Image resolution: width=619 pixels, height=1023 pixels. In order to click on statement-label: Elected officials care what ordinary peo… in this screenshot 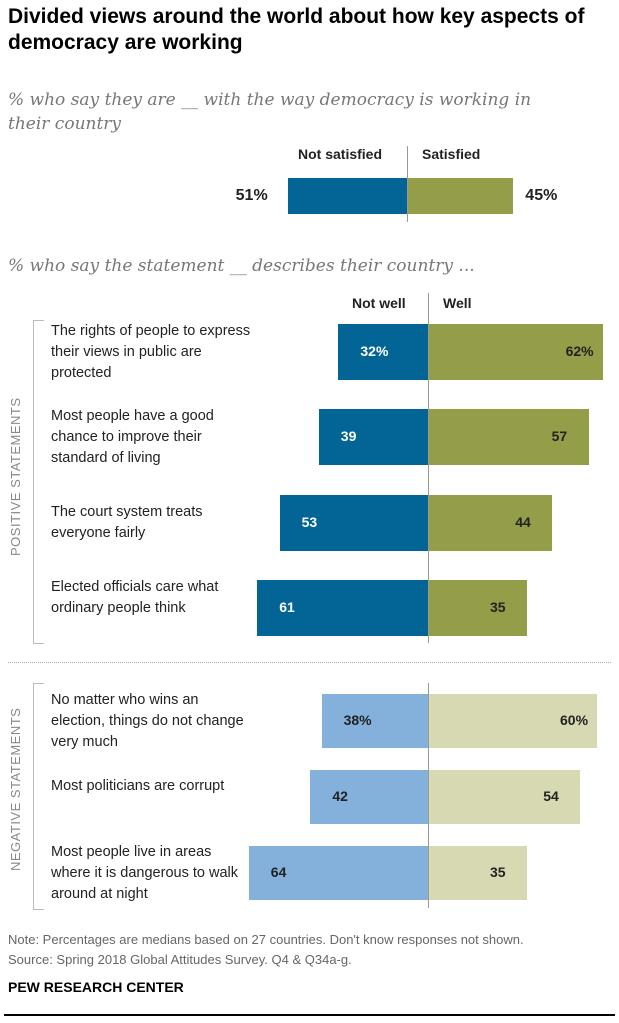, I will do `click(135, 597)`.